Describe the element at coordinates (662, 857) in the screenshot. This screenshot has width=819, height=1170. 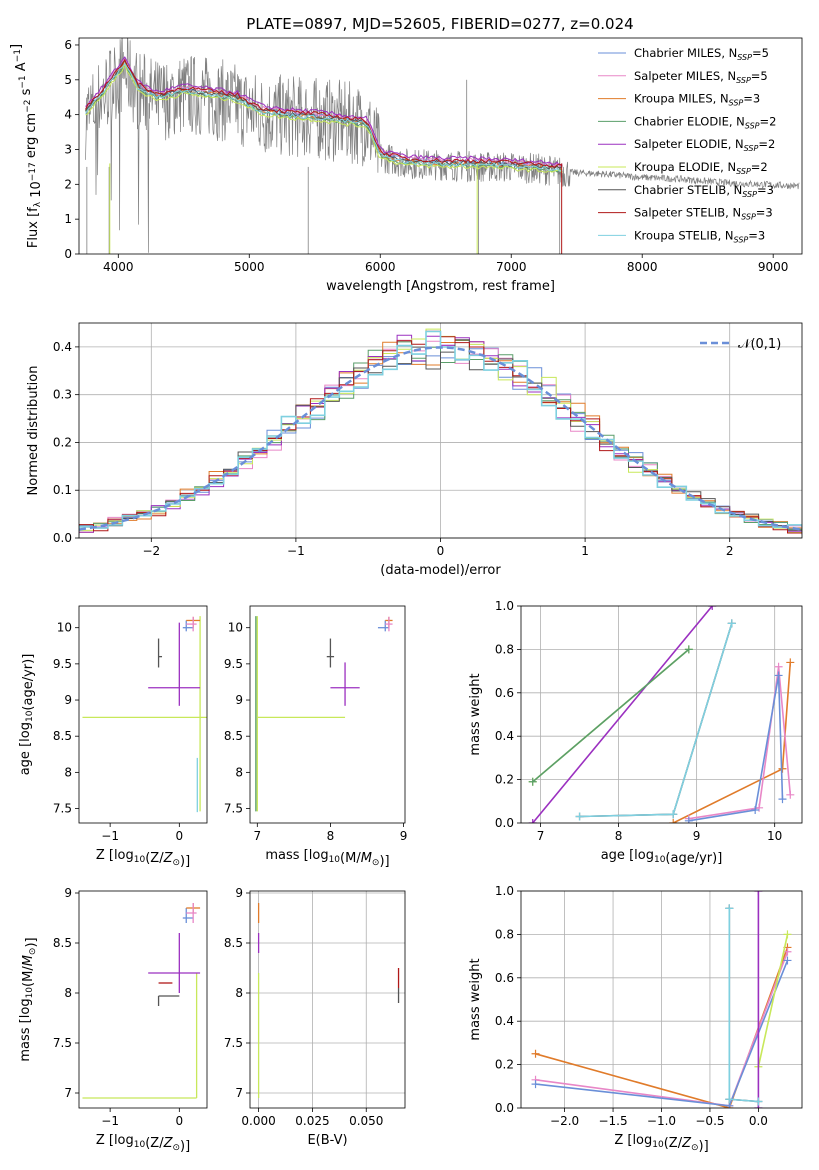
I see `x-axis-label: age [log10(age/yr)]` at that location.